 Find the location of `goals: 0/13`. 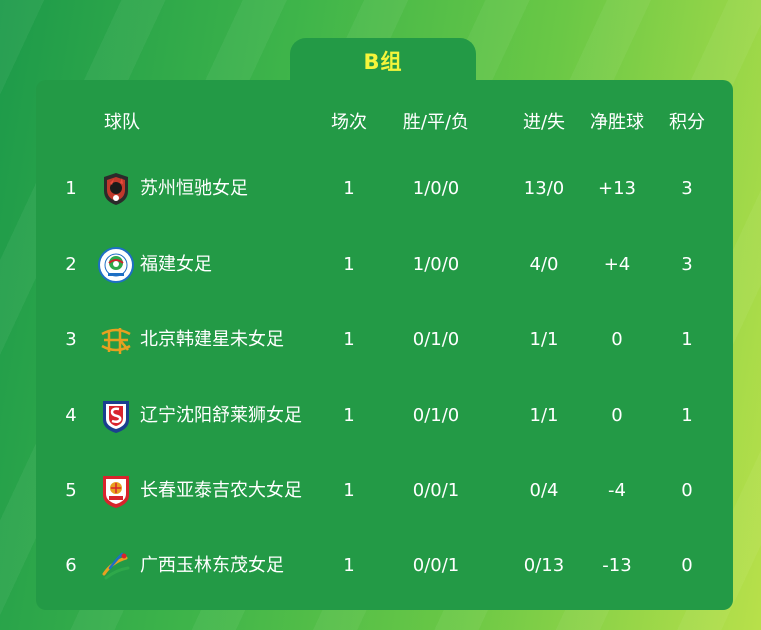

goals: 0/13 is located at coordinates (544, 565).